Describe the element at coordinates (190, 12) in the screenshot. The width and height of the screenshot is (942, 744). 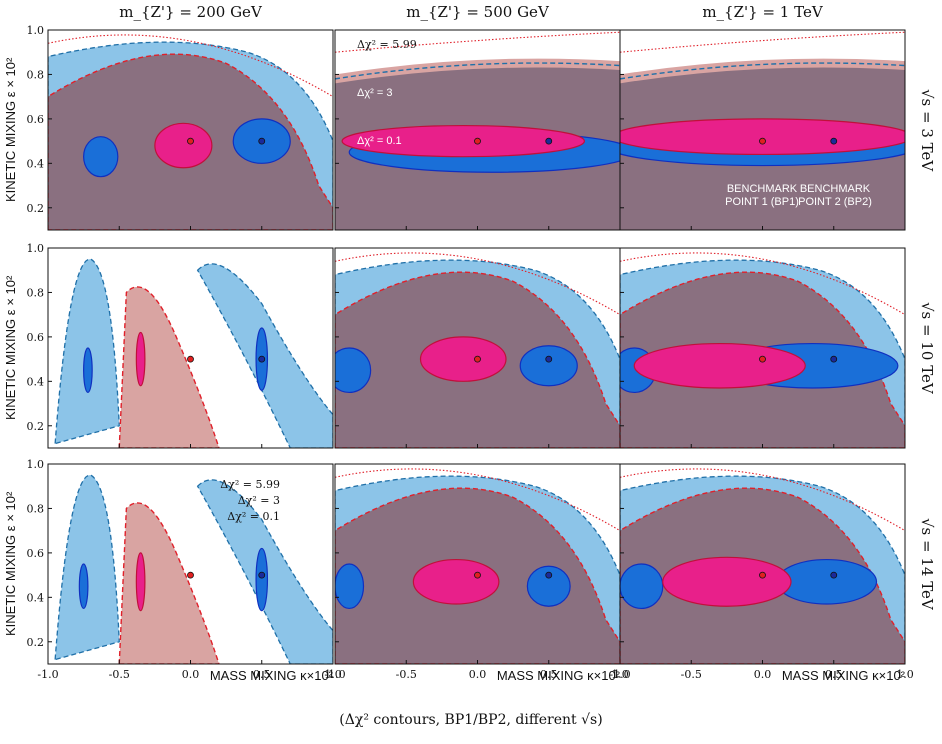
I see `column-title-200gev: m_{Z'} = 200 GeV` at that location.